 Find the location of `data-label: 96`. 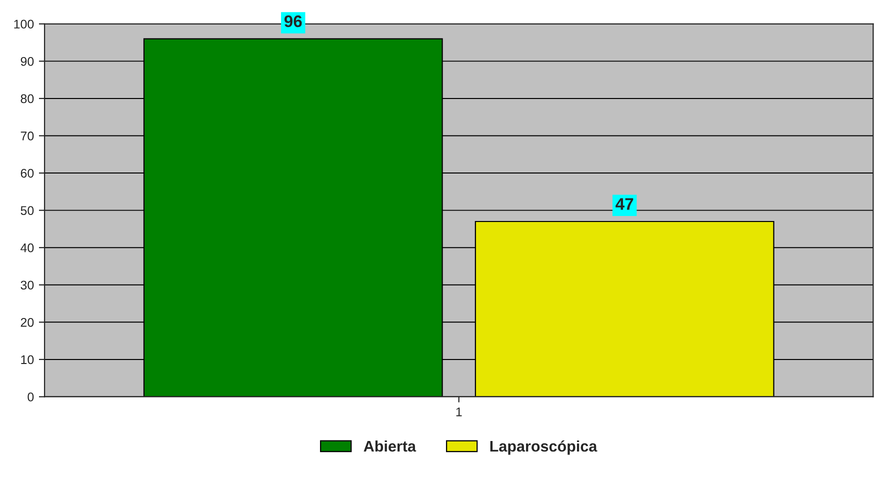

data-label: 96 is located at coordinates (293, 21).